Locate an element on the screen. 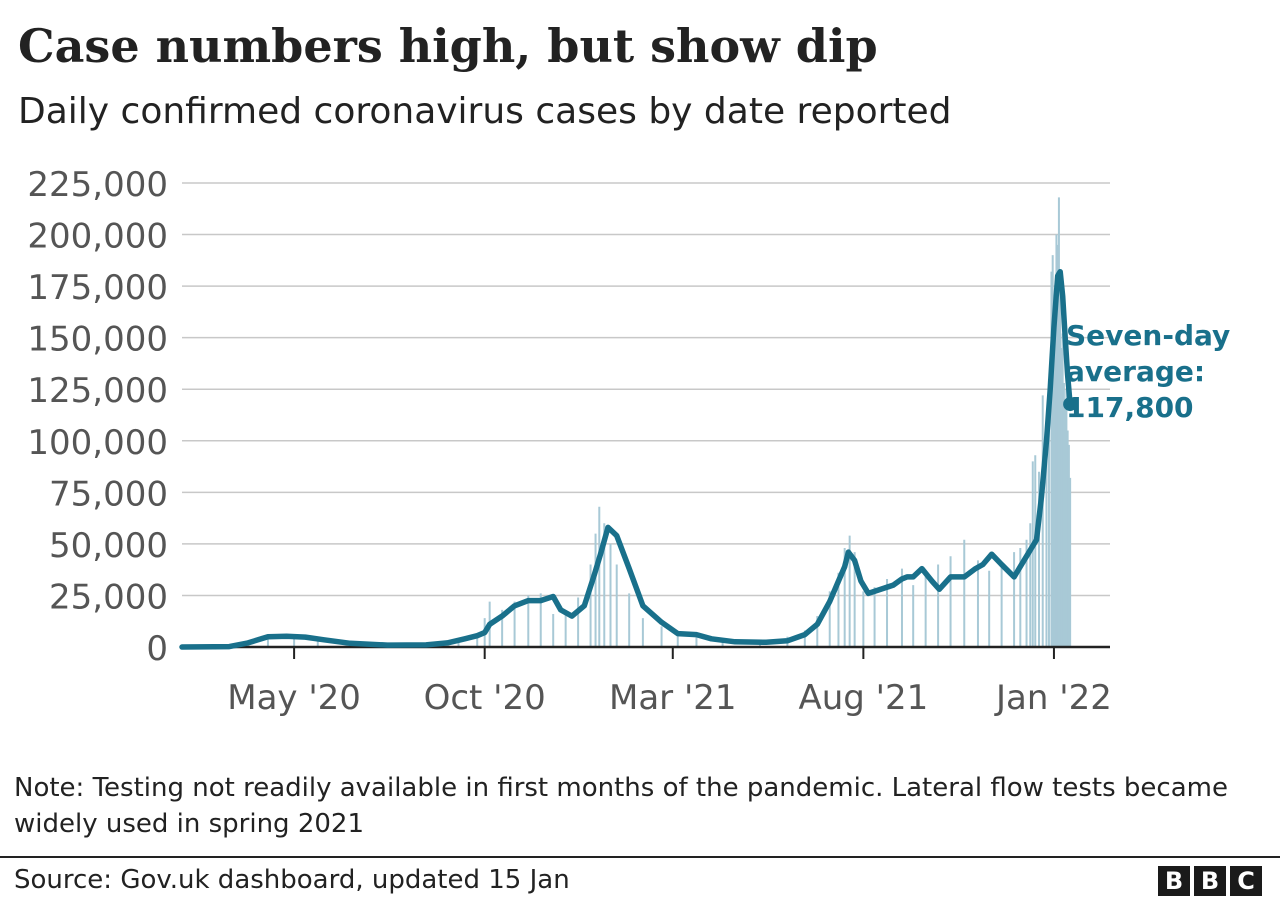 The image size is (1280, 900). x-tick-label: Oct '20 is located at coordinates (485, 698).